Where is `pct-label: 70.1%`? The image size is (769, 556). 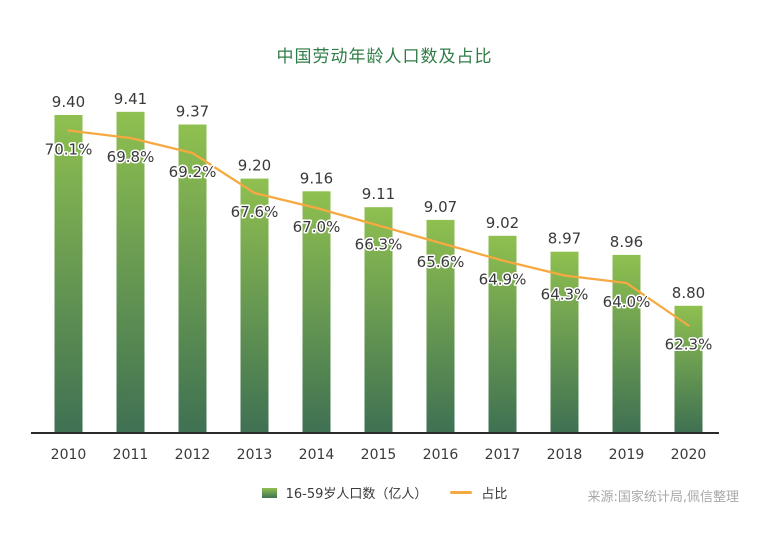 pct-label: 70.1% is located at coordinates (69, 150).